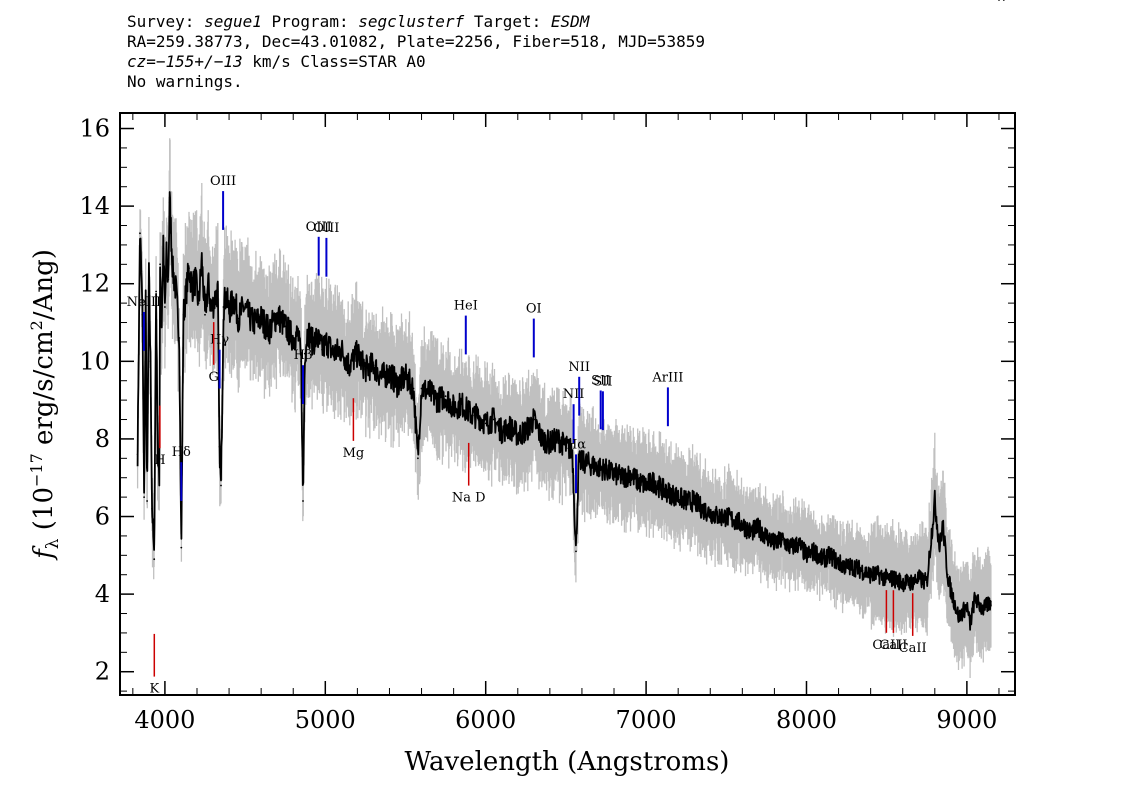  I want to click on x-tick-label: 5000, so click(325, 720).